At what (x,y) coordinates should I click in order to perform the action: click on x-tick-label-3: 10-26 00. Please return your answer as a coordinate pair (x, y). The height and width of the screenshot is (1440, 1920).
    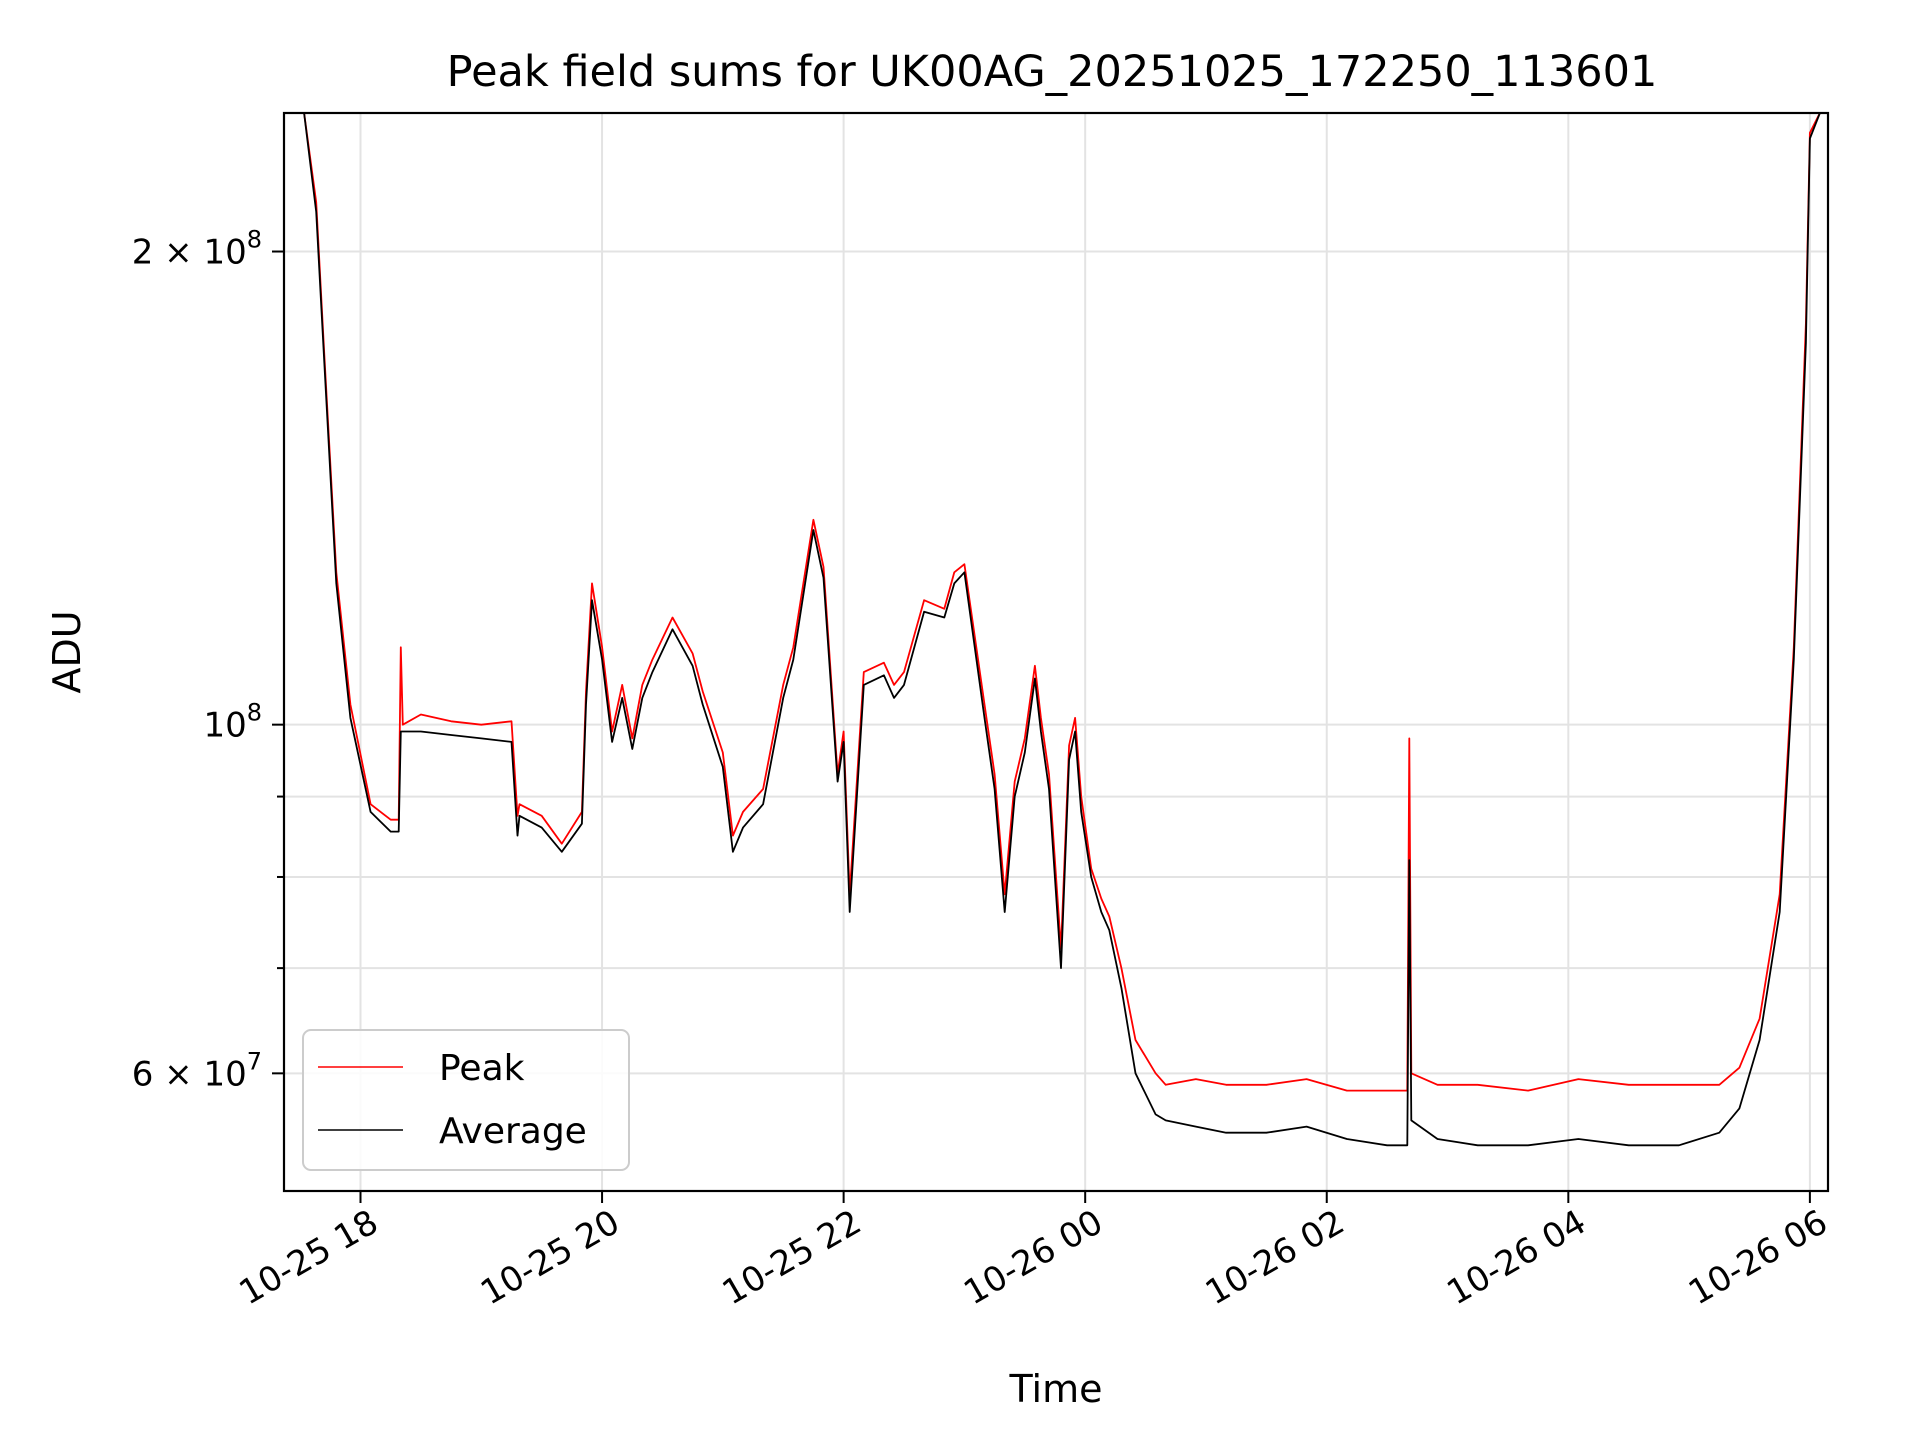
    Looking at the image, I should click on (1033, 1257).